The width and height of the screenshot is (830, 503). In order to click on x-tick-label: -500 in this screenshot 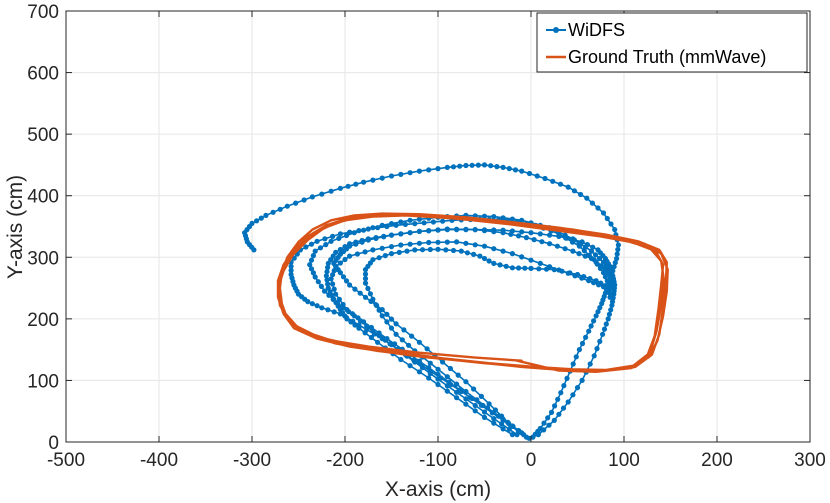, I will do `click(66, 460)`.